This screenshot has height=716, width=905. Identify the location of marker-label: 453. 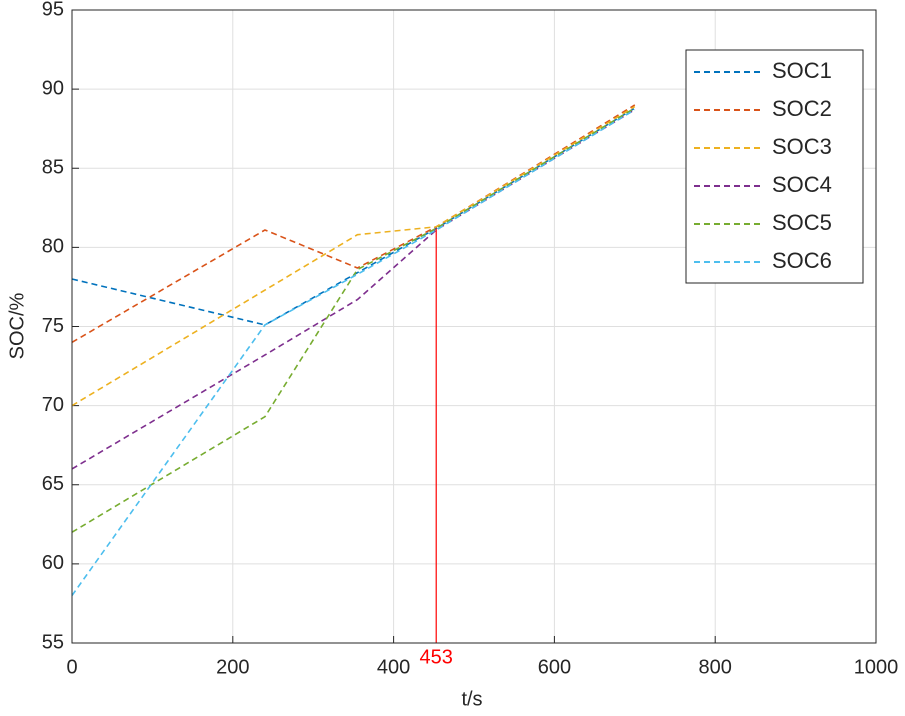
(436, 657).